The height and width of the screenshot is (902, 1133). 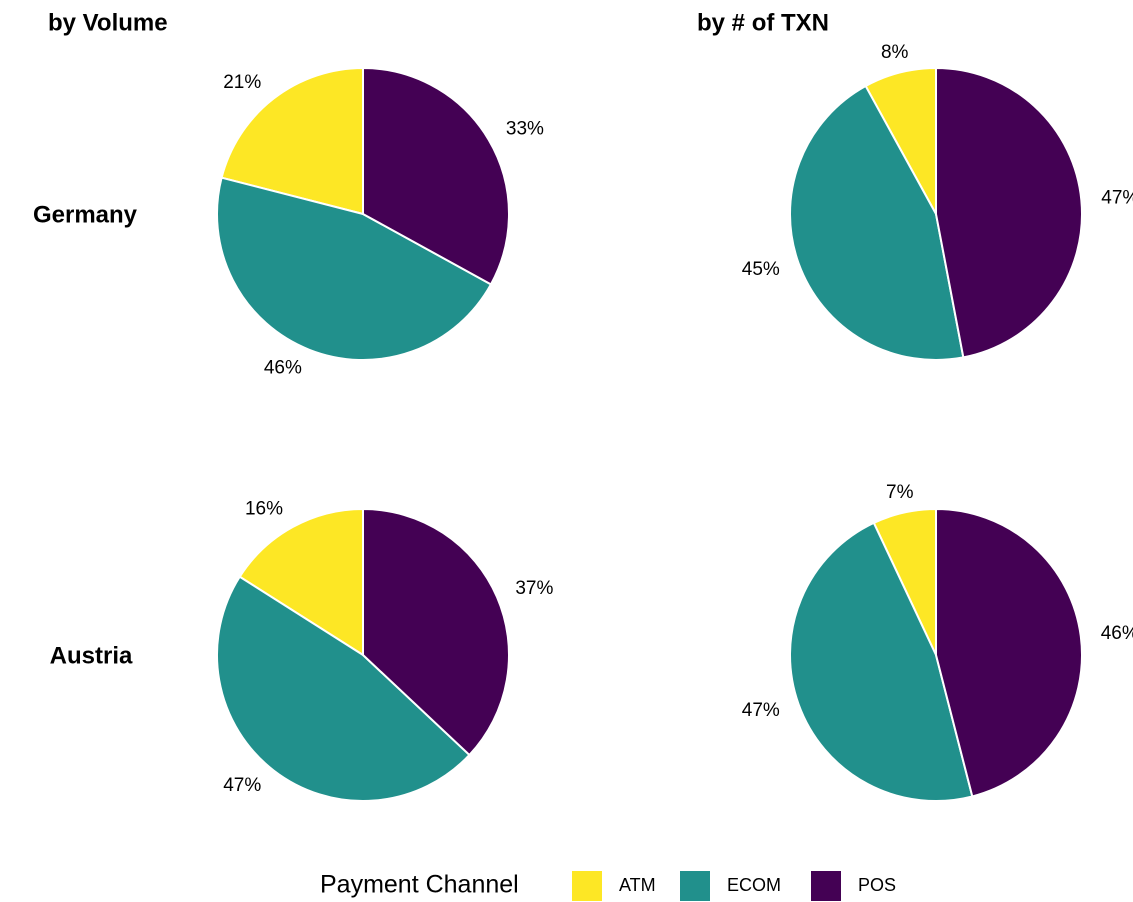 What do you see at coordinates (264, 509) in the screenshot?
I see `slice-label: 16%` at bounding box center [264, 509].